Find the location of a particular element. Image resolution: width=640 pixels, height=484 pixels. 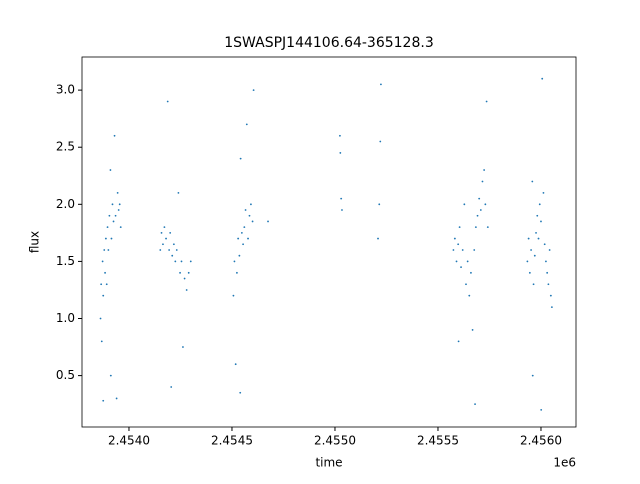

x-tick-label: 2.4540 is located at coordinates (129, 441).